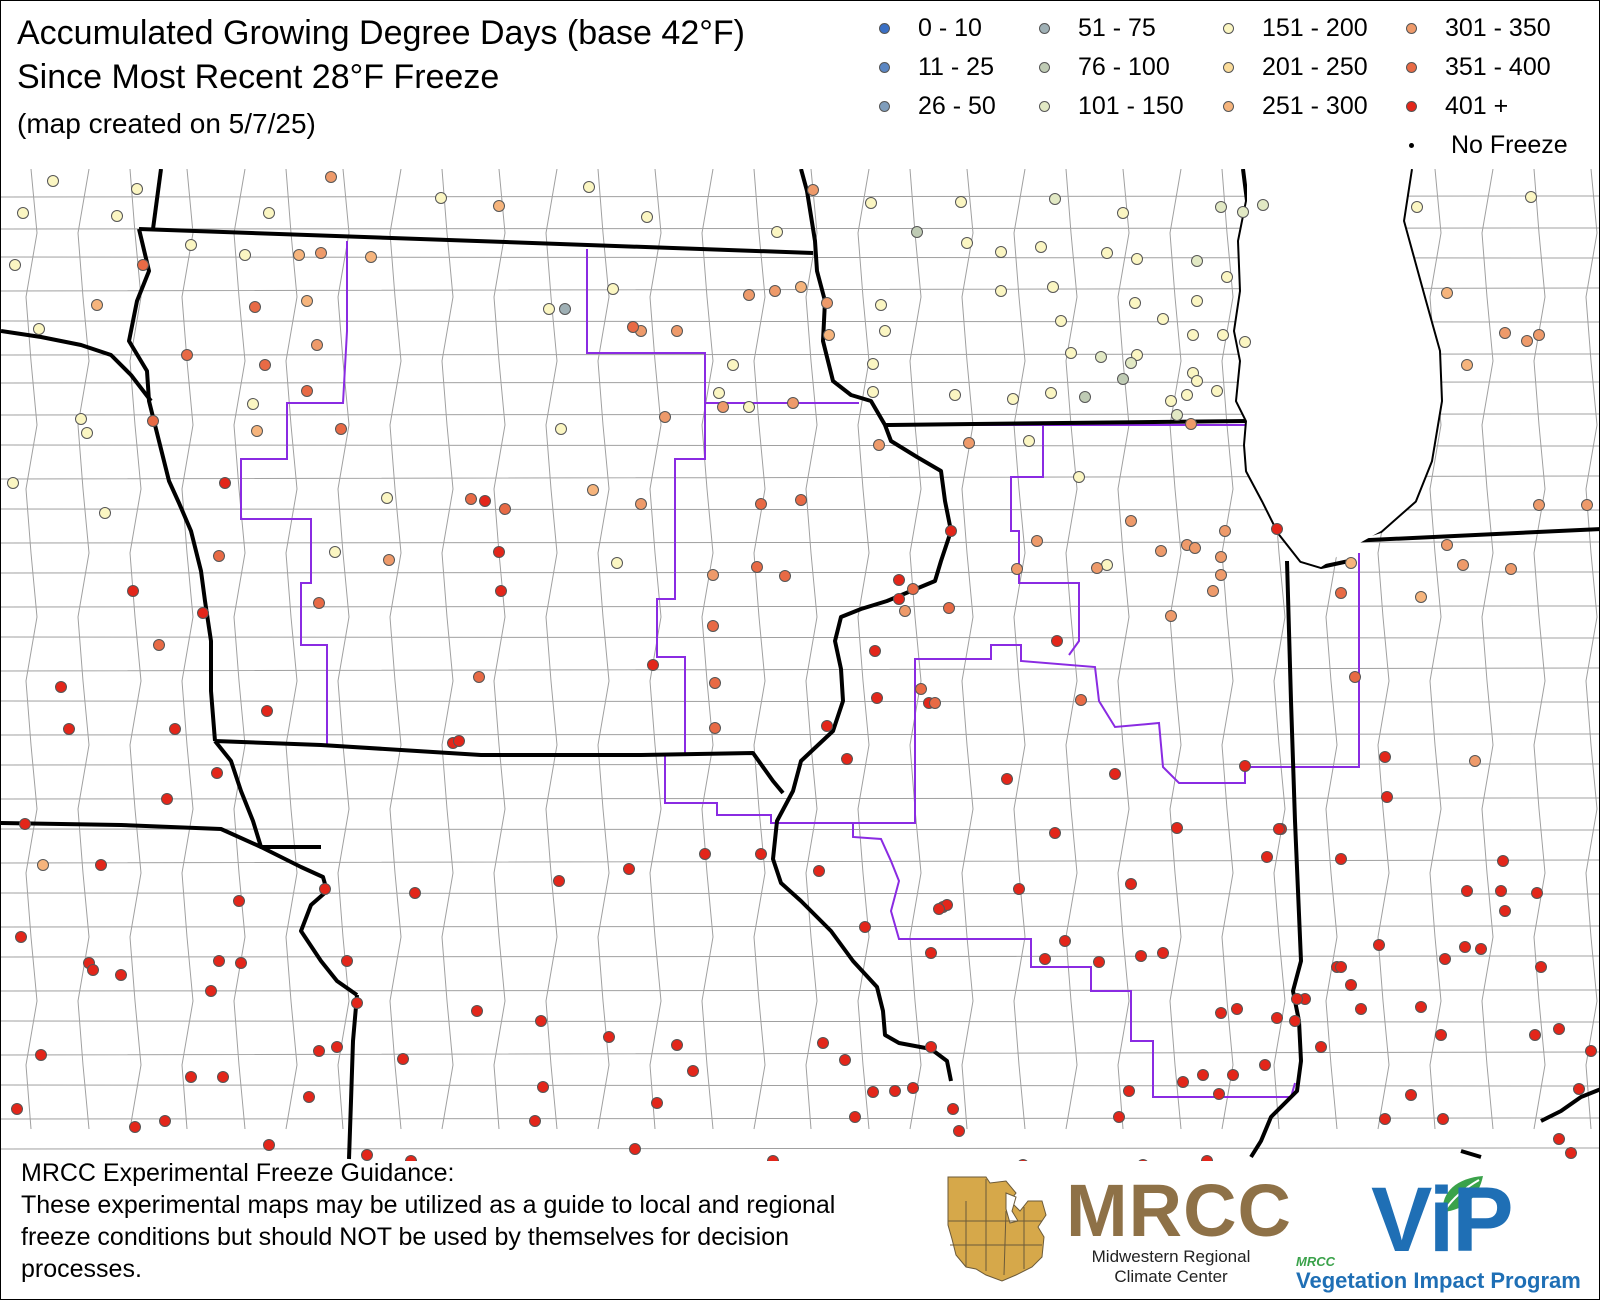 The width and height of the screenshot is (1600, 1300). What do you see at coordinates (1171, 1266) in the screenshot?
I see `mrcc-name: Midwestern Regional Climate Center` at bounding box center [1171, 1266].